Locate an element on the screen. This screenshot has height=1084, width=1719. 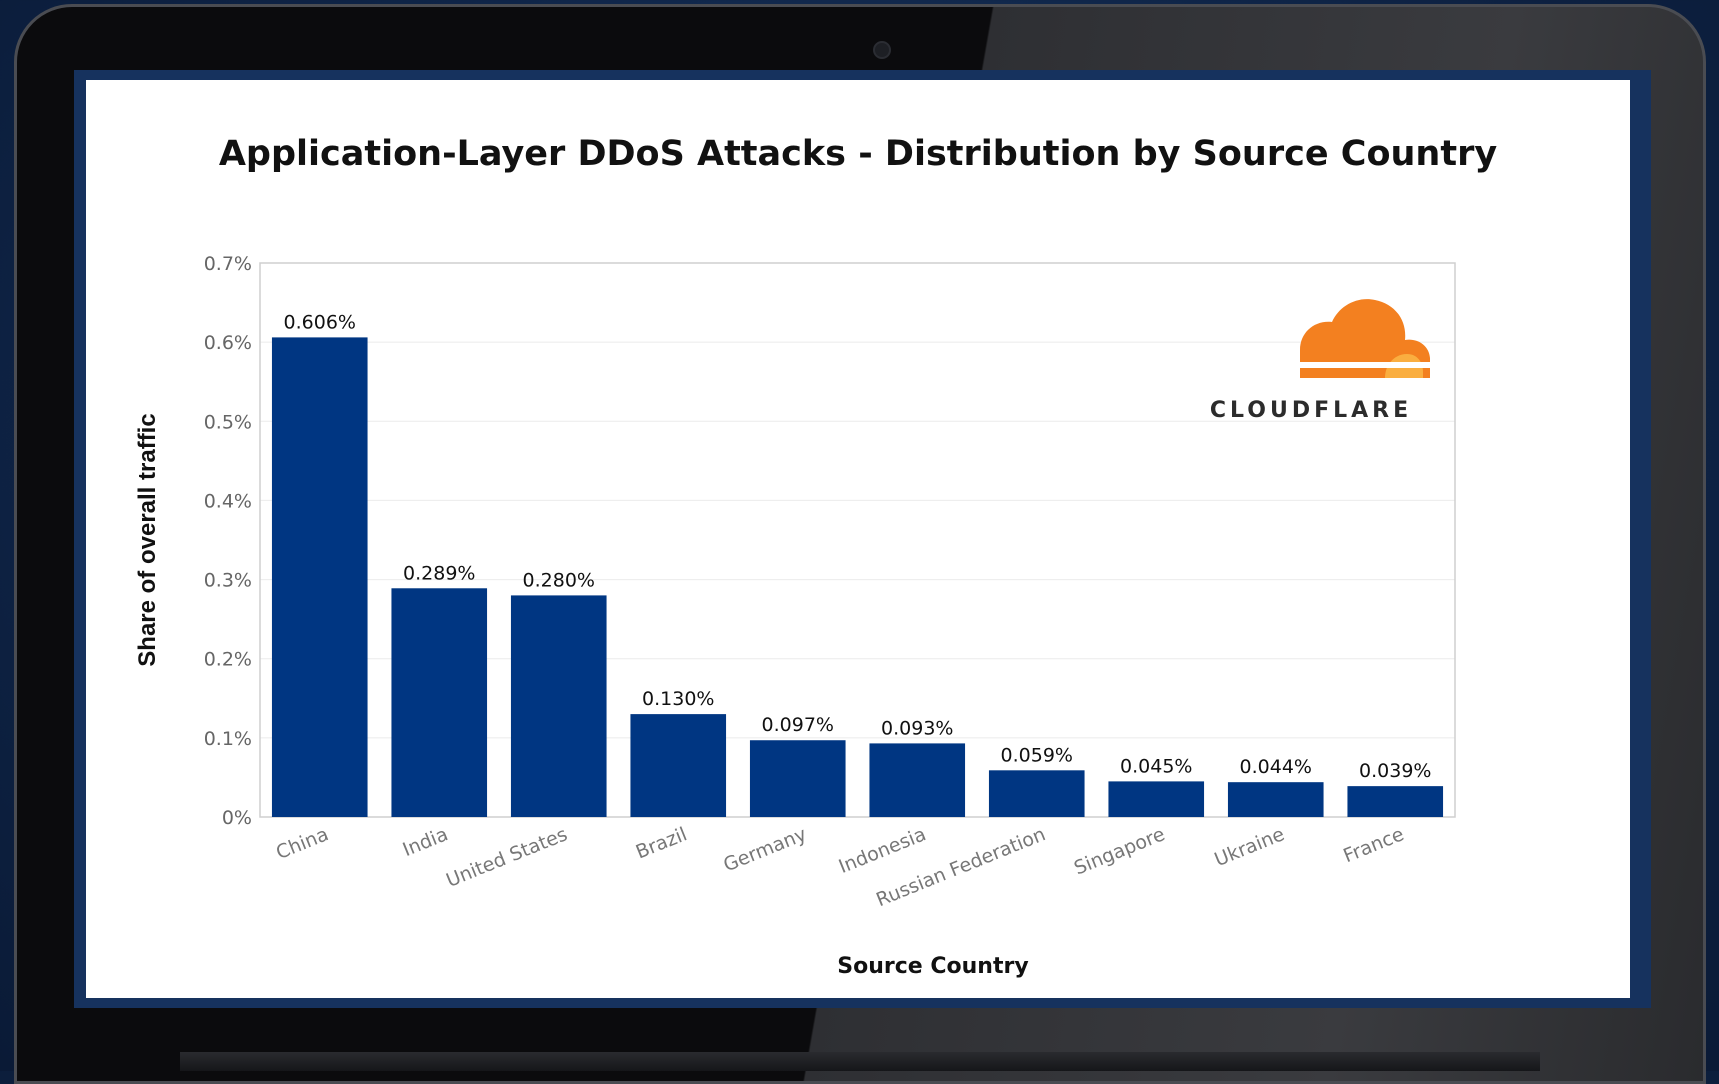
y-tick-label: 0% is located at coordinates (237, 818).